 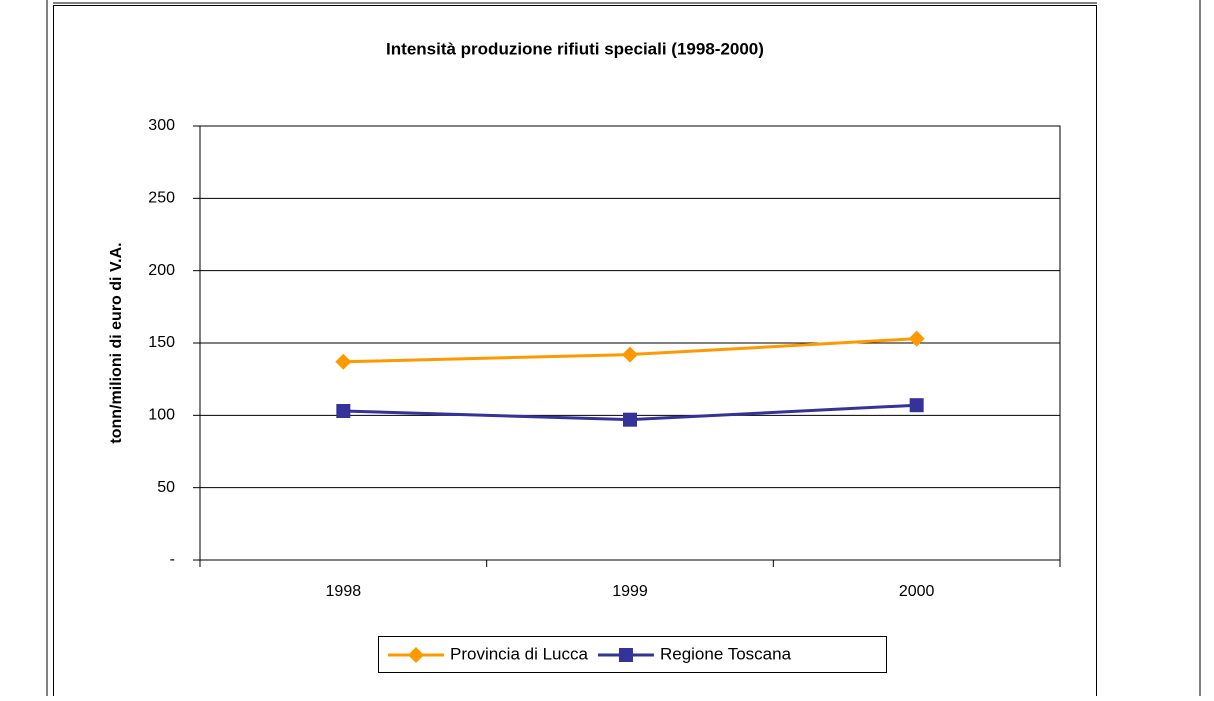 I want to click on y-tick-label: 300, so click(x=161, y=125).